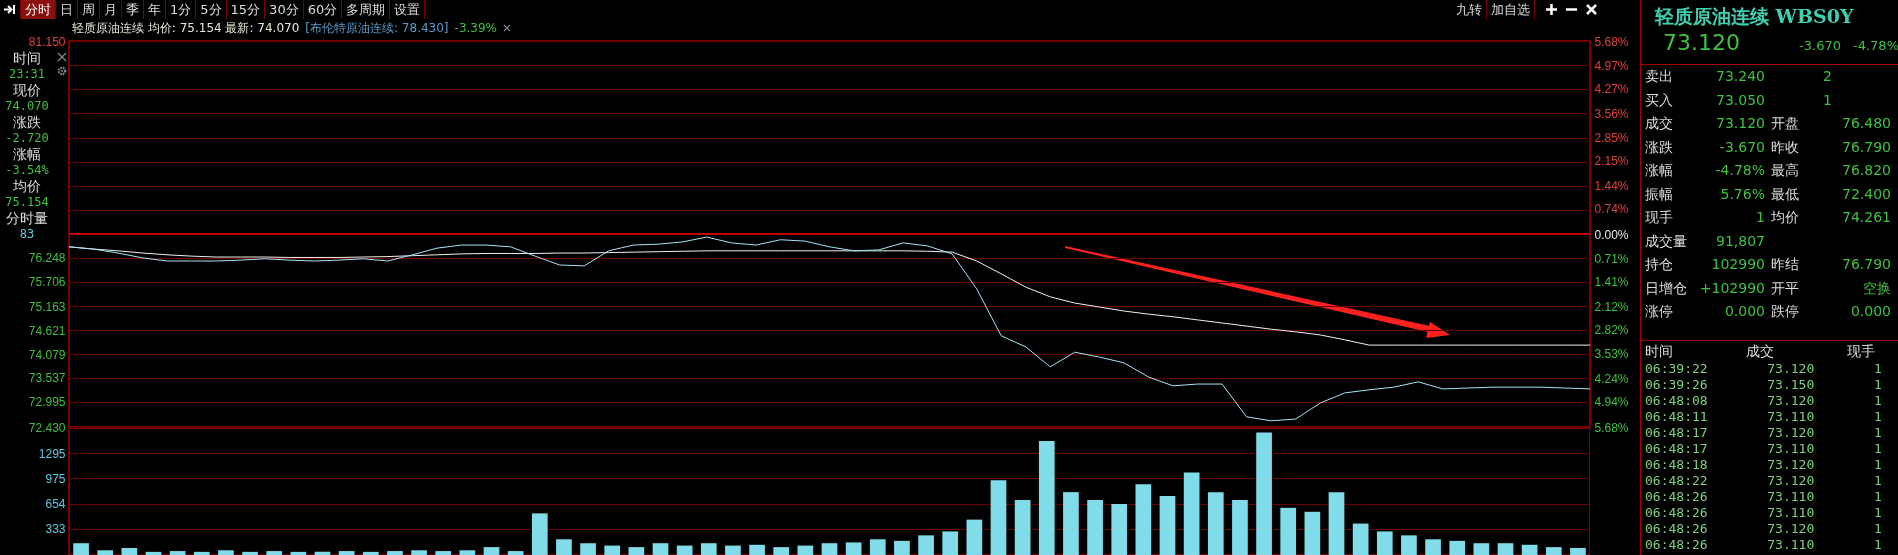 The width and height of the screenshot is (1898, 555). I want to click on text: 75.154, so click(27, 202).